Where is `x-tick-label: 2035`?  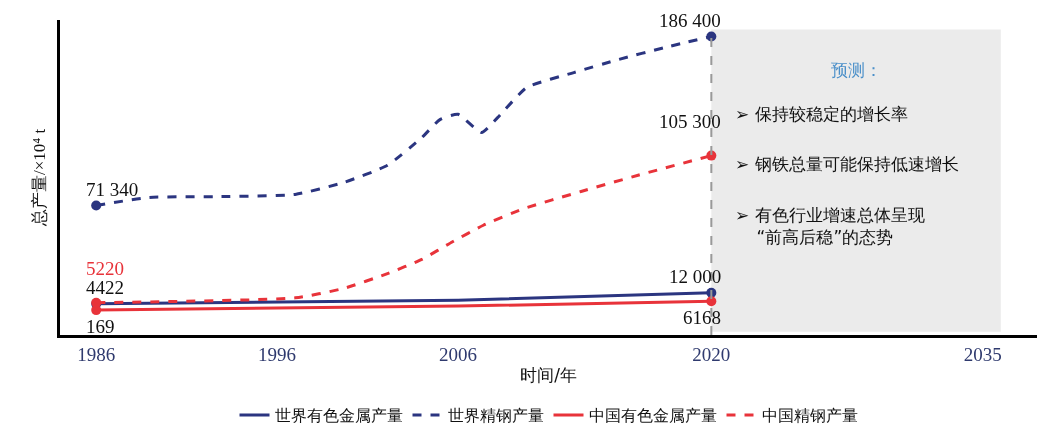 x-tick-label: 2035 is located at coordinates (982, 354).